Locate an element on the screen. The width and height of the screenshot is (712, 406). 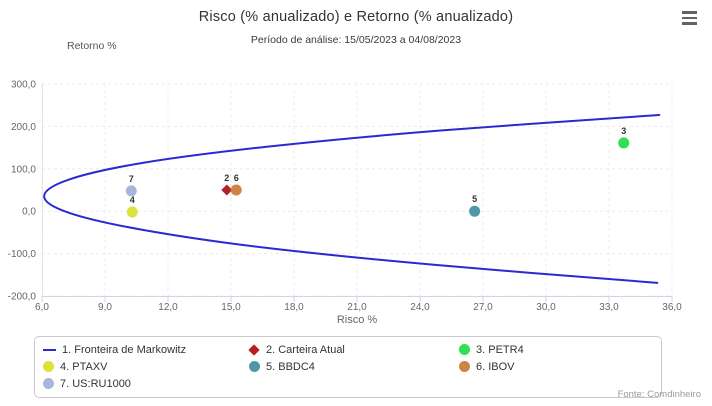
hamburger-icon is located at coordinates (689, 12).